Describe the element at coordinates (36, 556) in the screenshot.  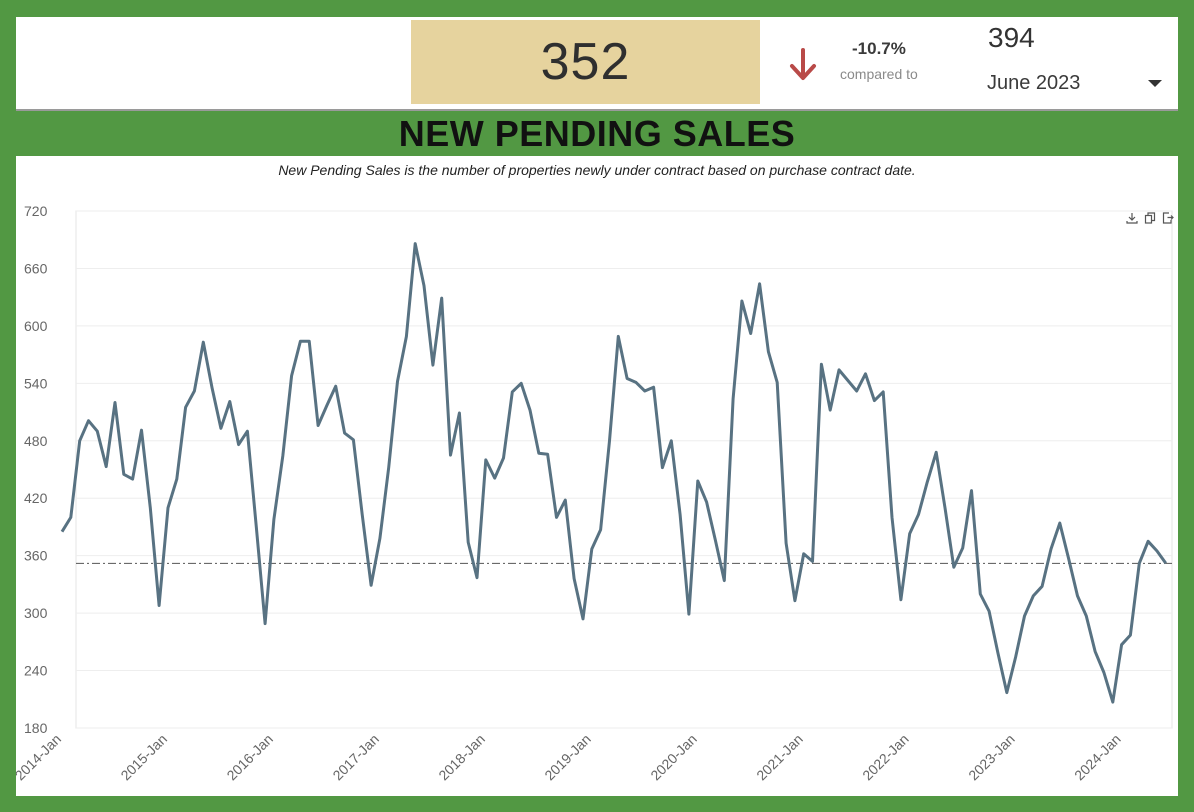
I see `y-tick-label: 360` at that location.